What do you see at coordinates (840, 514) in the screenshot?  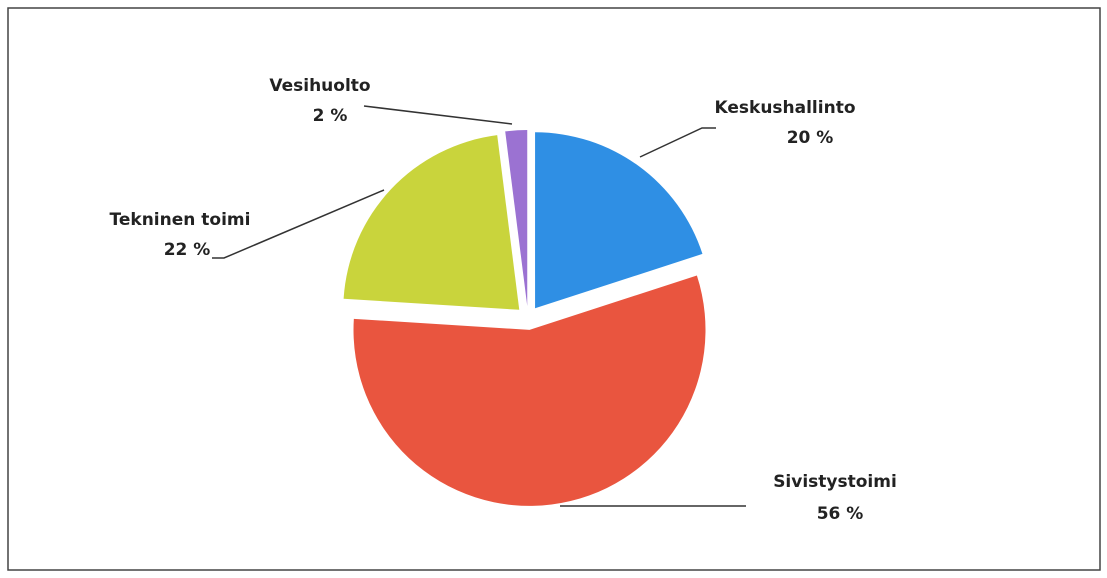 I see `slice-value-label: 56 %` at bounding box center [840, 514].